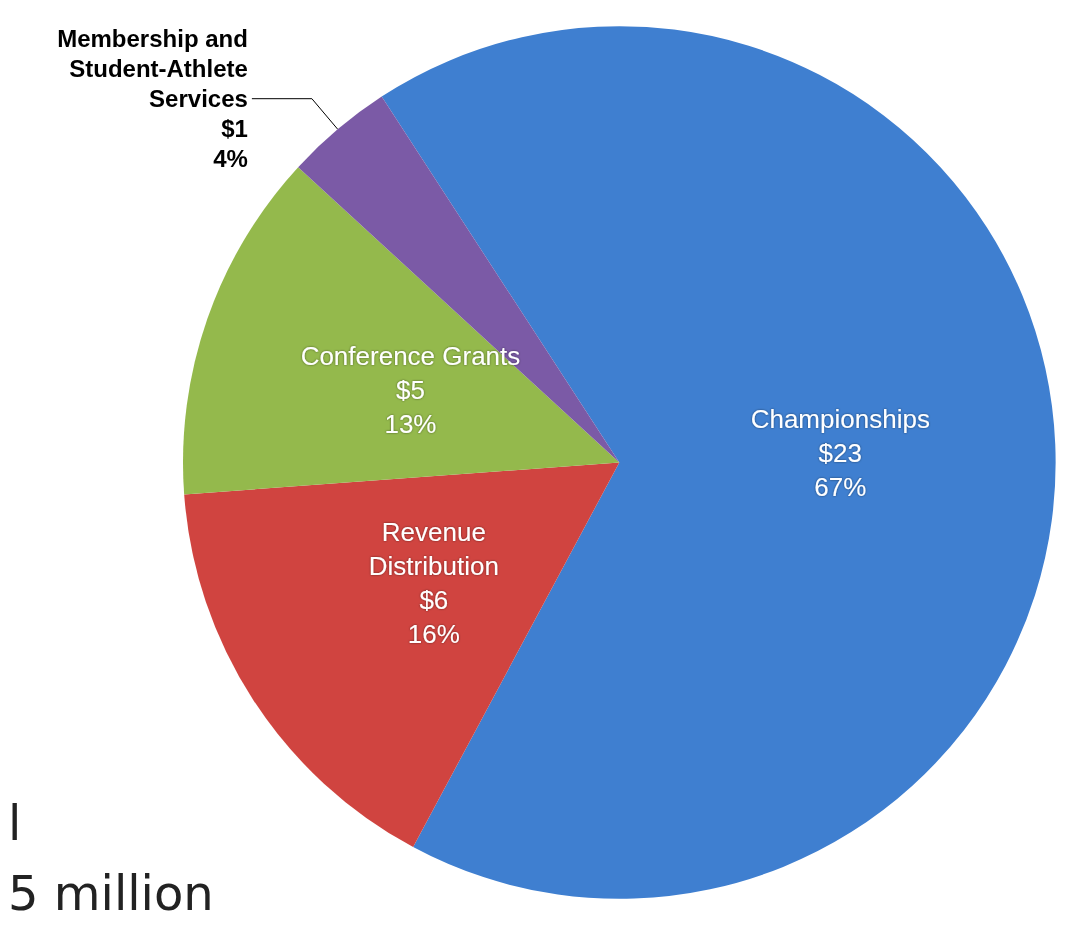  What do you see at coordinates (433, 616) in the screenshot?
I see `data-label: $6 16%` at bounding box center [433, 616].